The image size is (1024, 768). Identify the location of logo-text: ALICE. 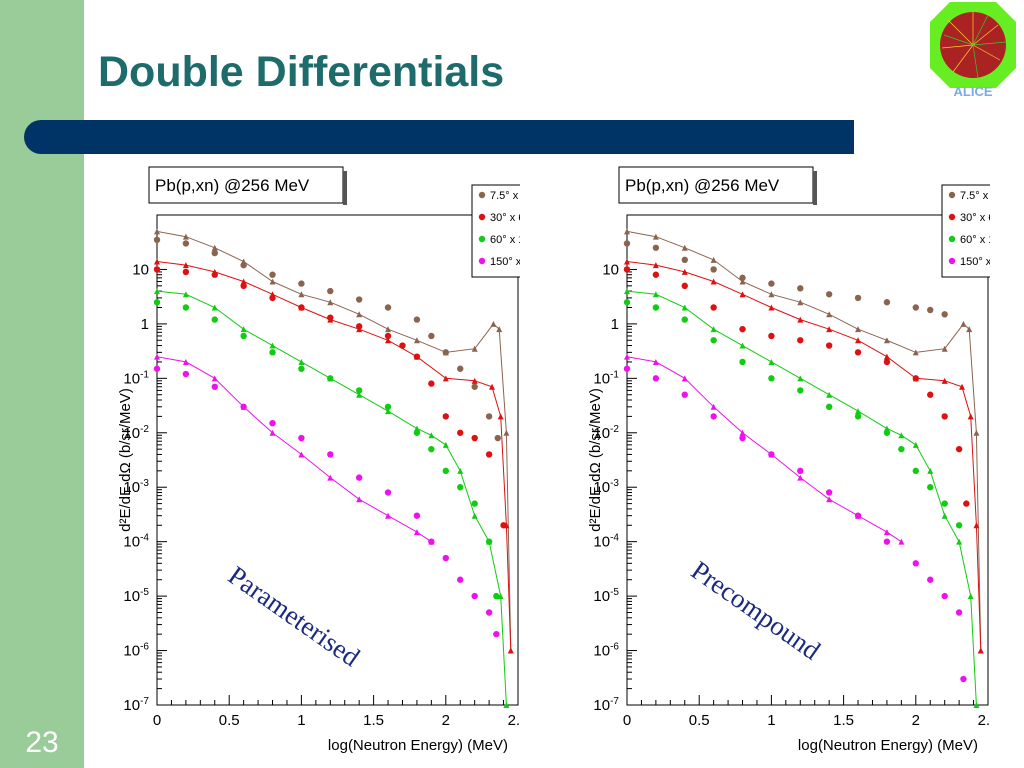
(973, 91).